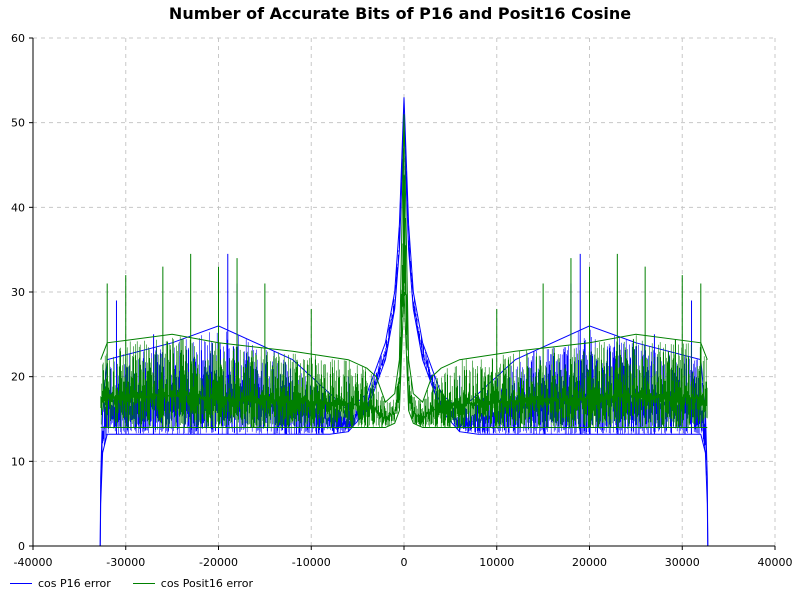  Describe the element at coordinates (18, 461) in the screenshot. I see `y-tick-label: 10` at that location.